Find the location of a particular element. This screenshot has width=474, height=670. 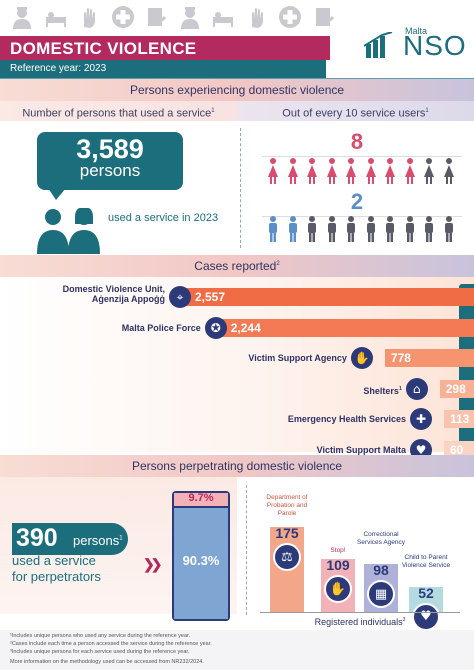

case-value: 60 is located at coordinates (457, 449).